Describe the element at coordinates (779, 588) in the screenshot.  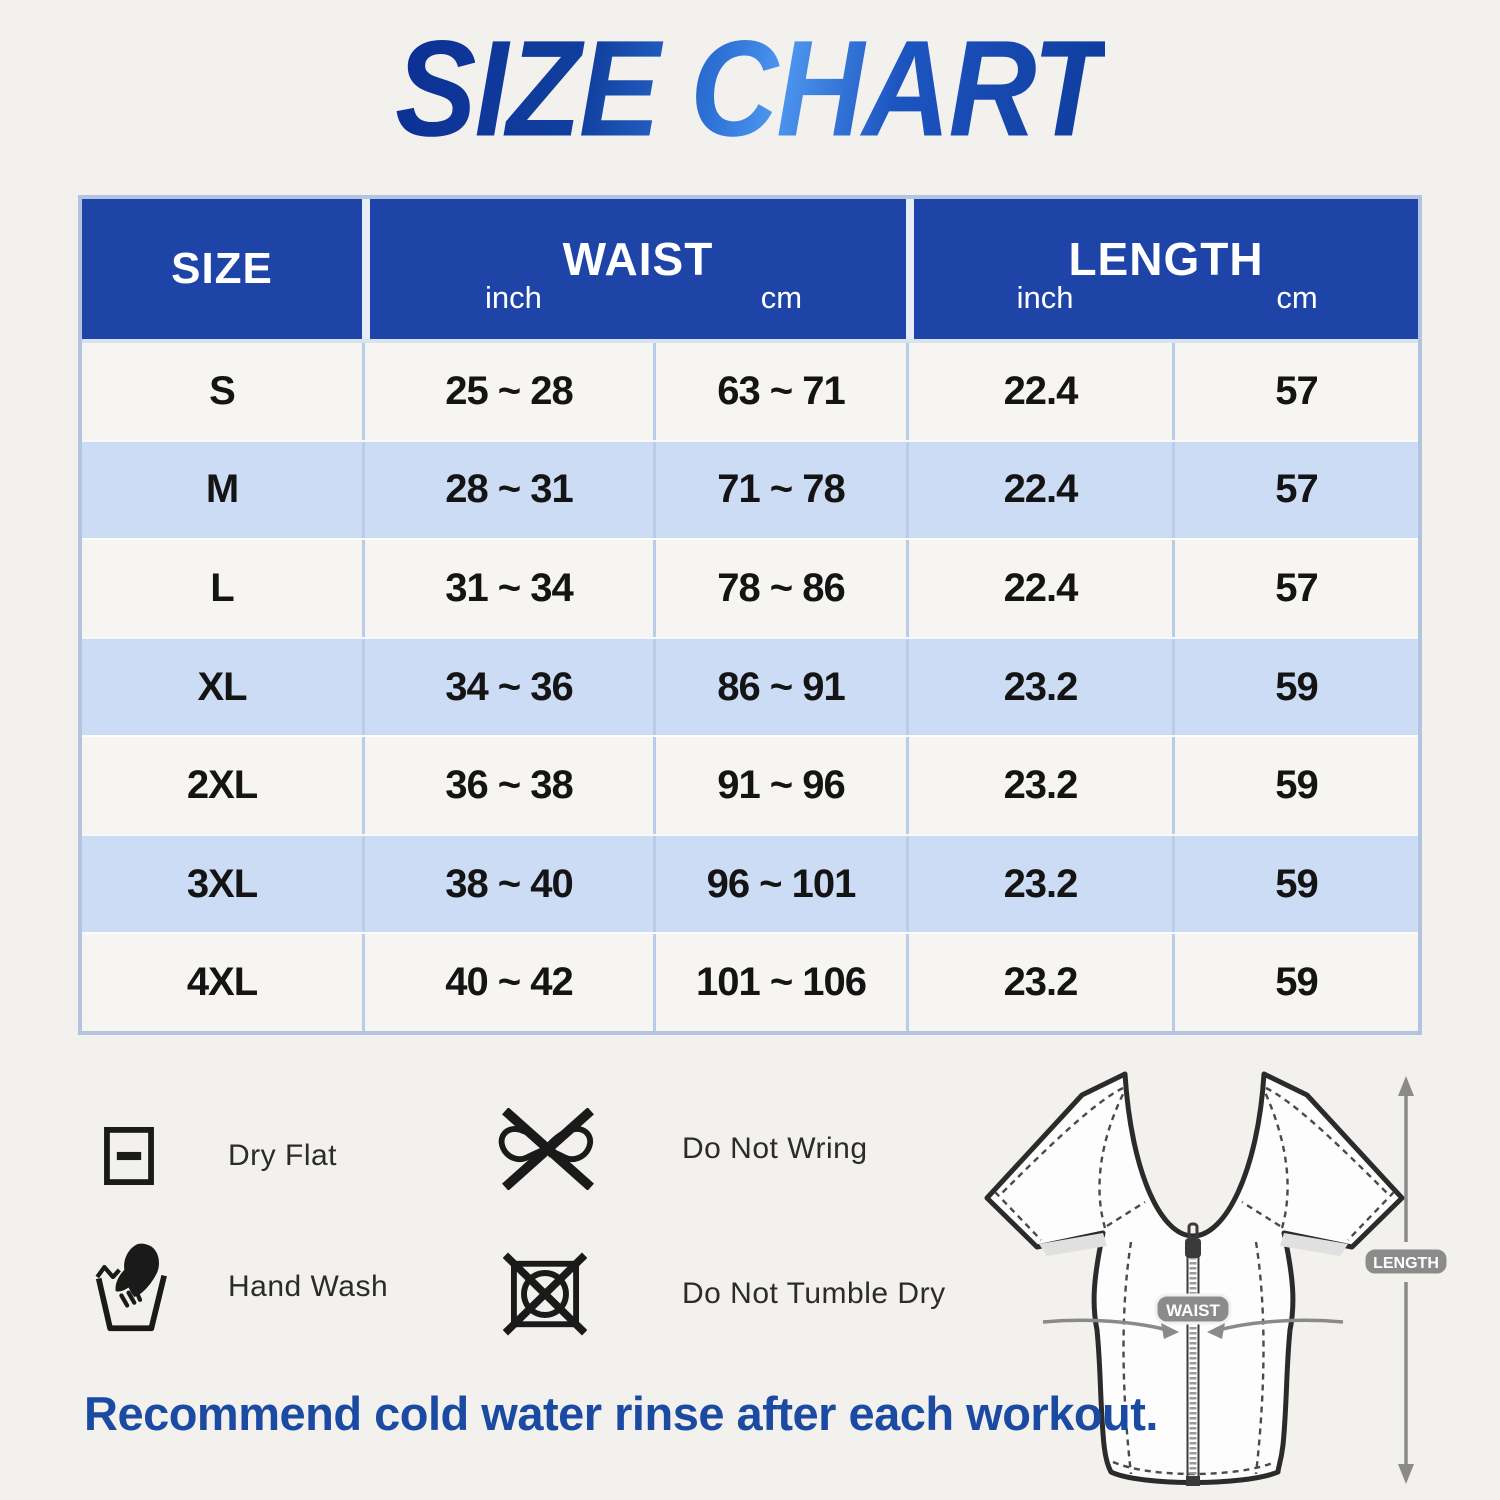
I see `waist-cm-cell: 78 ~ 86` at that location.